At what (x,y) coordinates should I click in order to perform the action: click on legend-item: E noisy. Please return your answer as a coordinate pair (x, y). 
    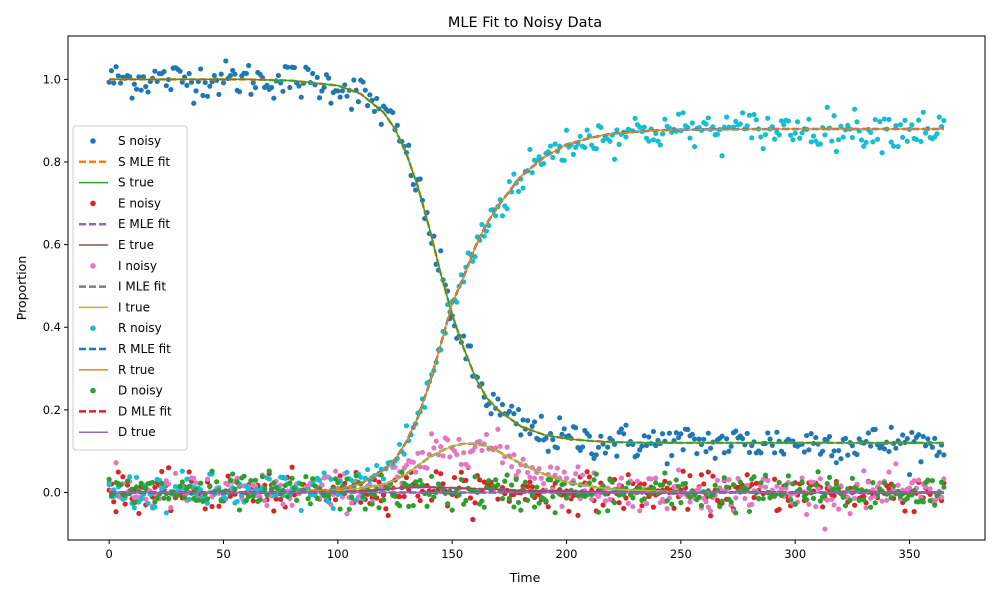
    Looking at the image, I should click on (125, 203).